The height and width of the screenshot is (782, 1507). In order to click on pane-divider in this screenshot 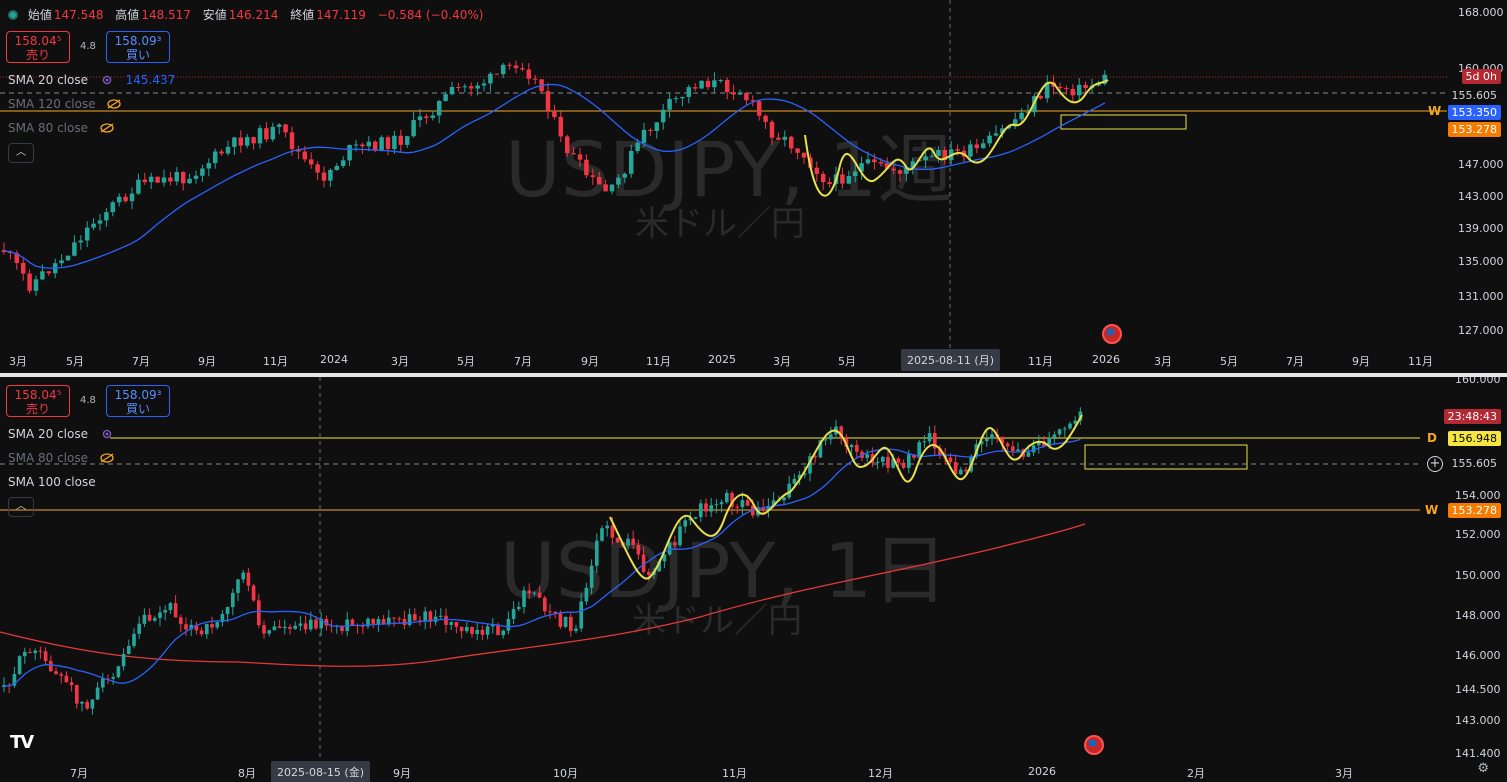, I will do `click(753, 375)`.